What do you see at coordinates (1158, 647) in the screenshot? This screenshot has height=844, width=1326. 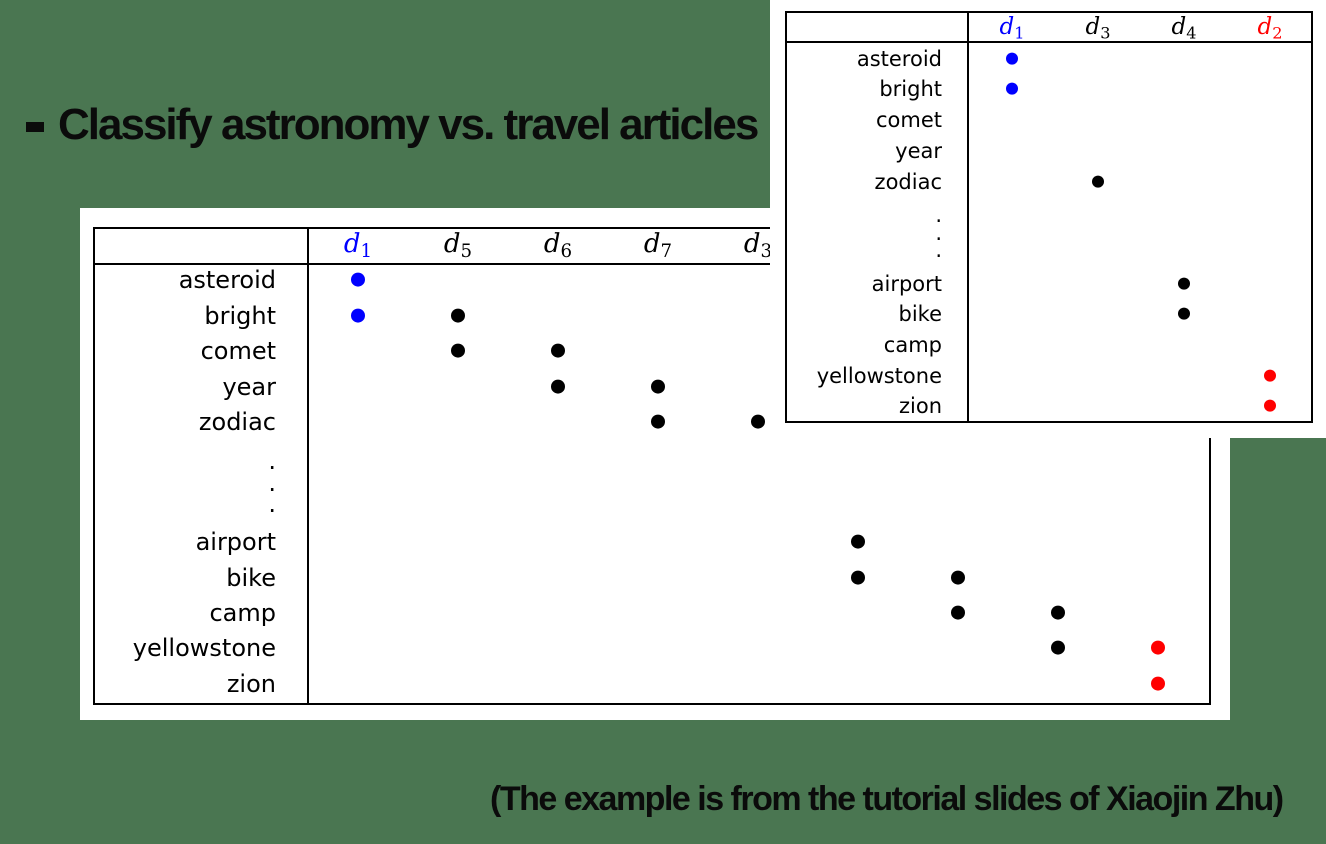 I see `main-dot-yellowstone-col8` at bounding box center [1158, 647].